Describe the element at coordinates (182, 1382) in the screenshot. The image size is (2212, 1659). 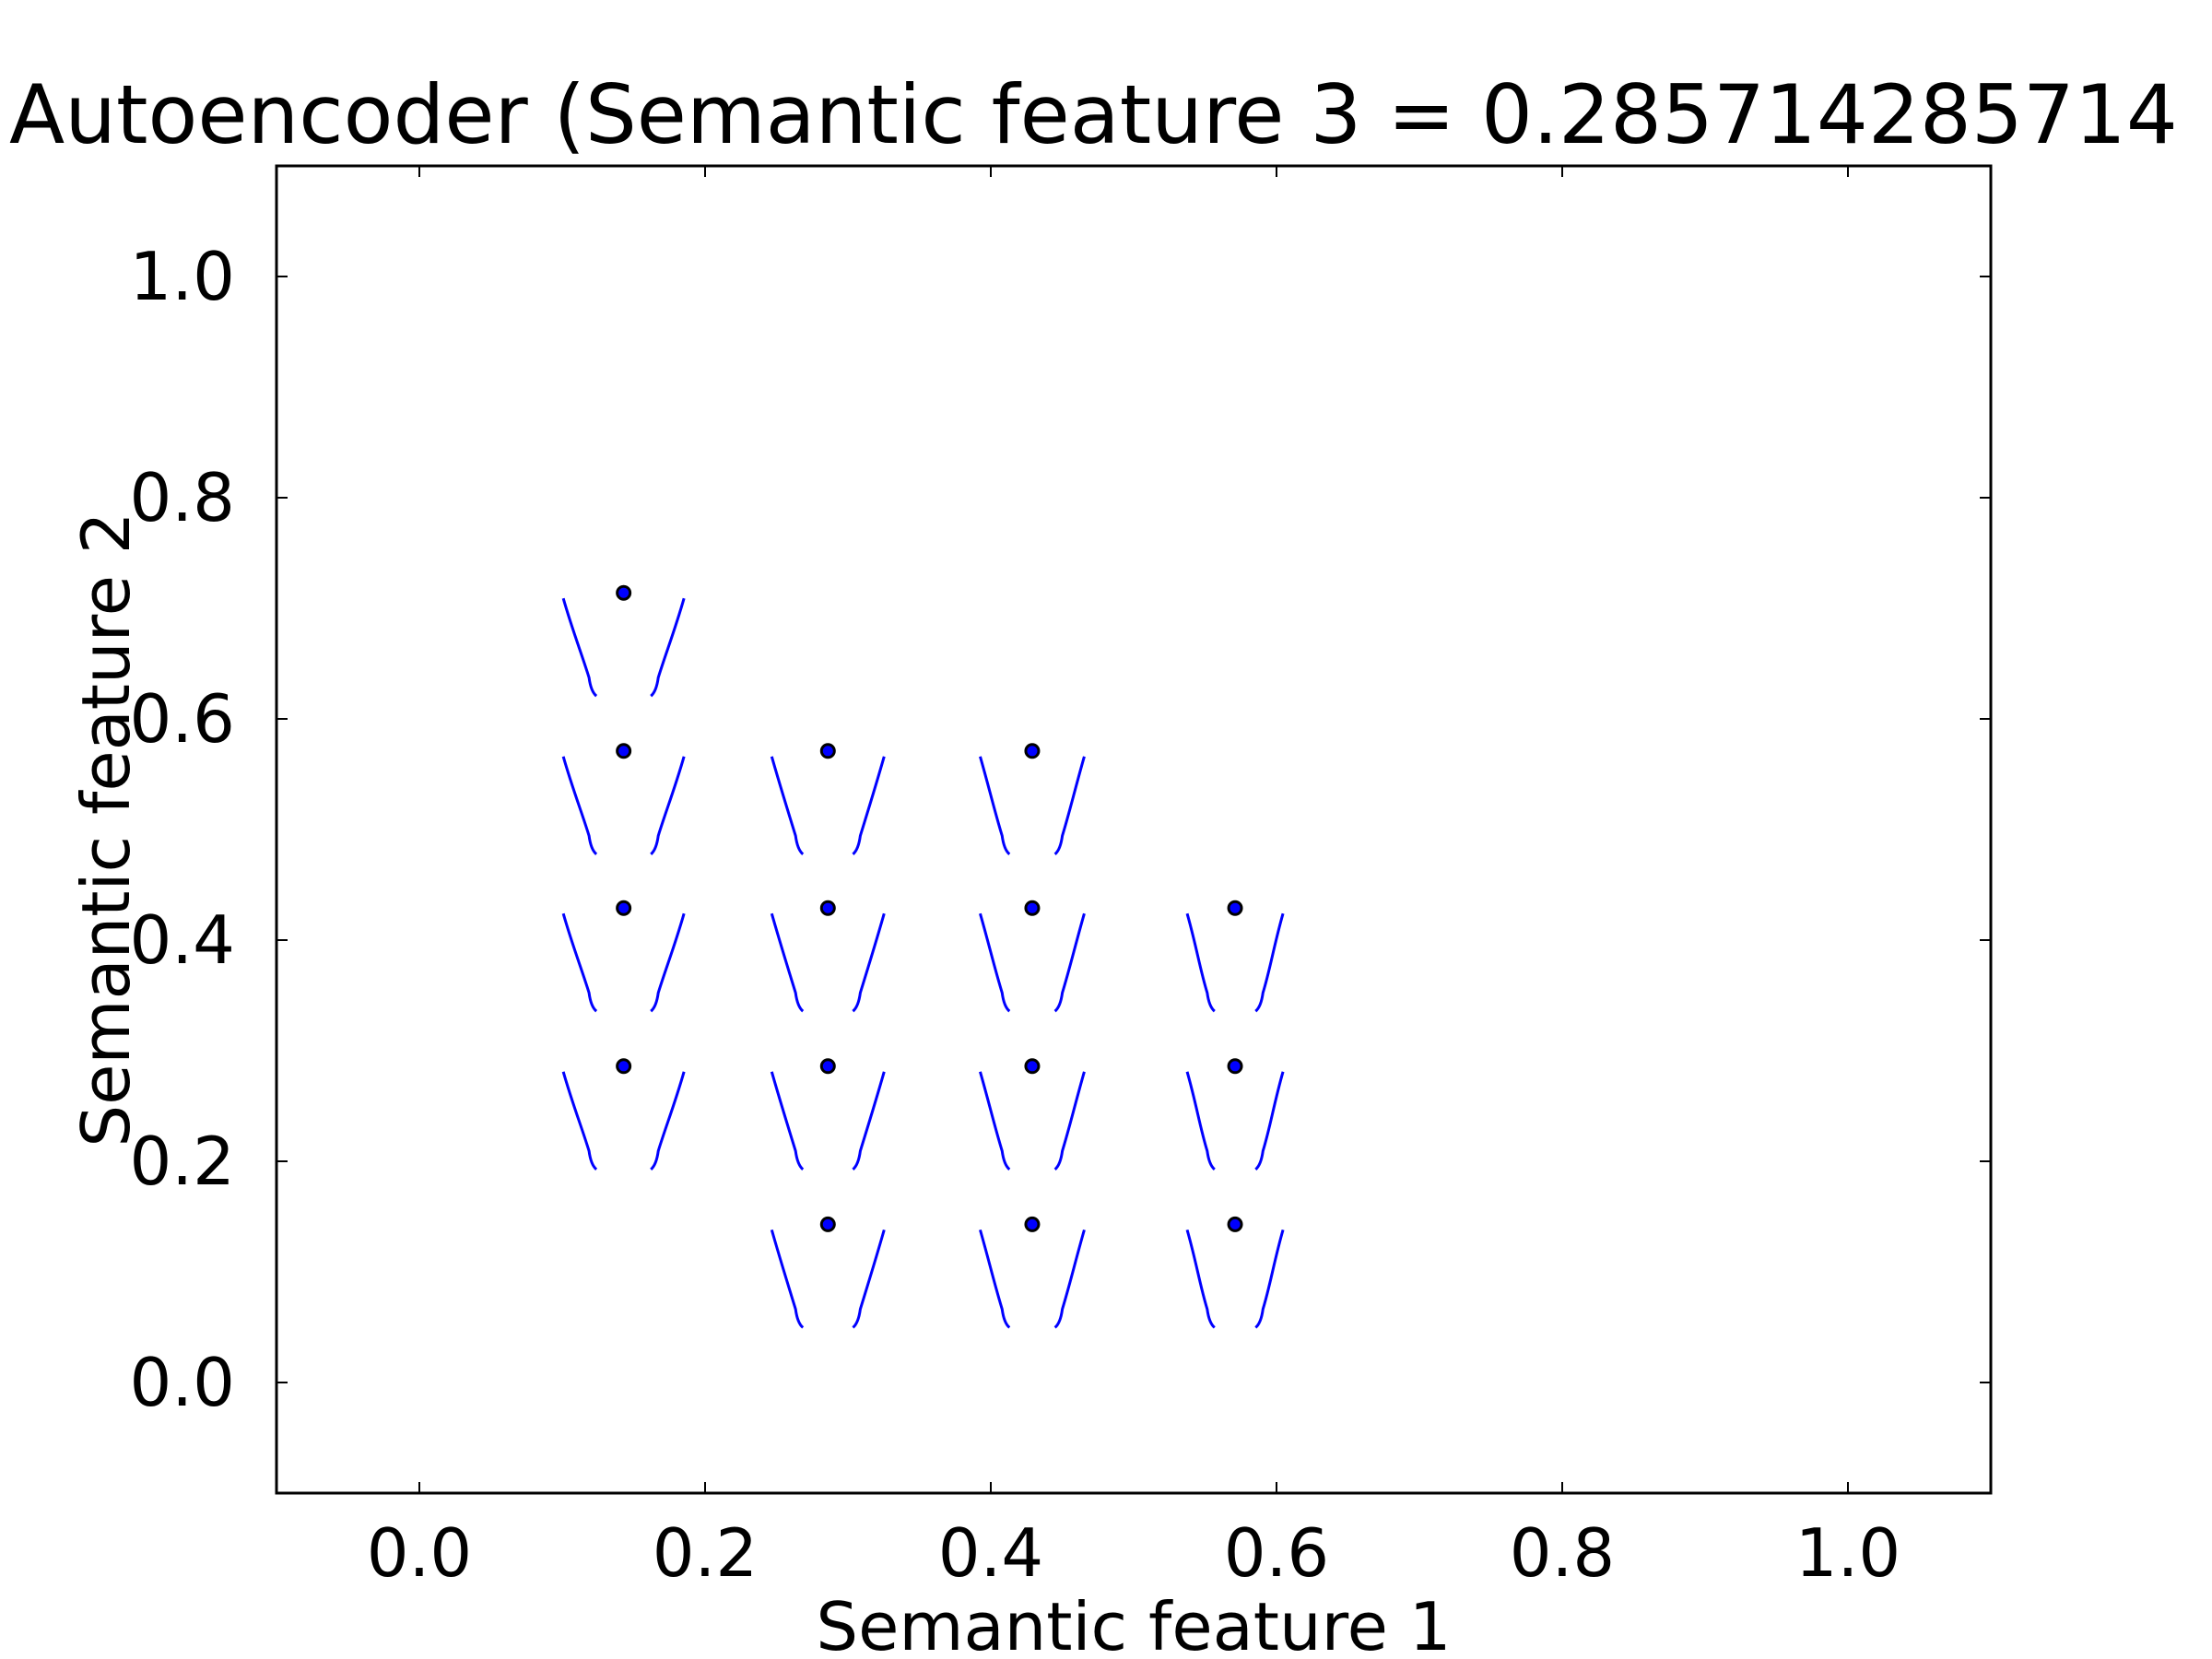
I see `y-tick-label: 0.0` at that location.